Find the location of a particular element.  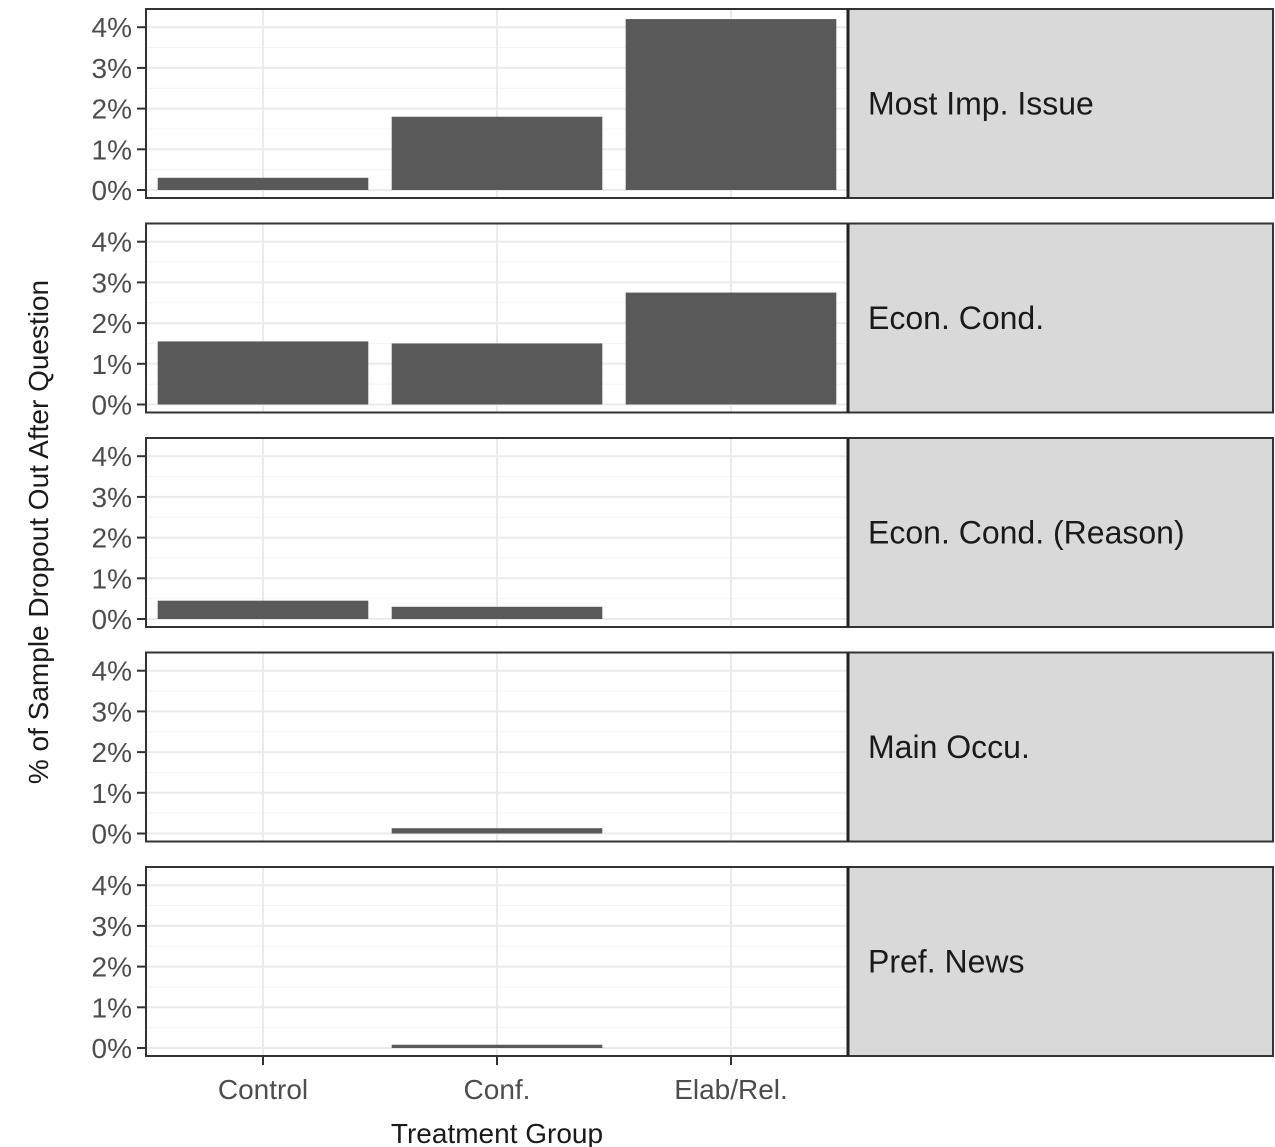

facet-label: Main Occu. is located at coordinates (949, 747).